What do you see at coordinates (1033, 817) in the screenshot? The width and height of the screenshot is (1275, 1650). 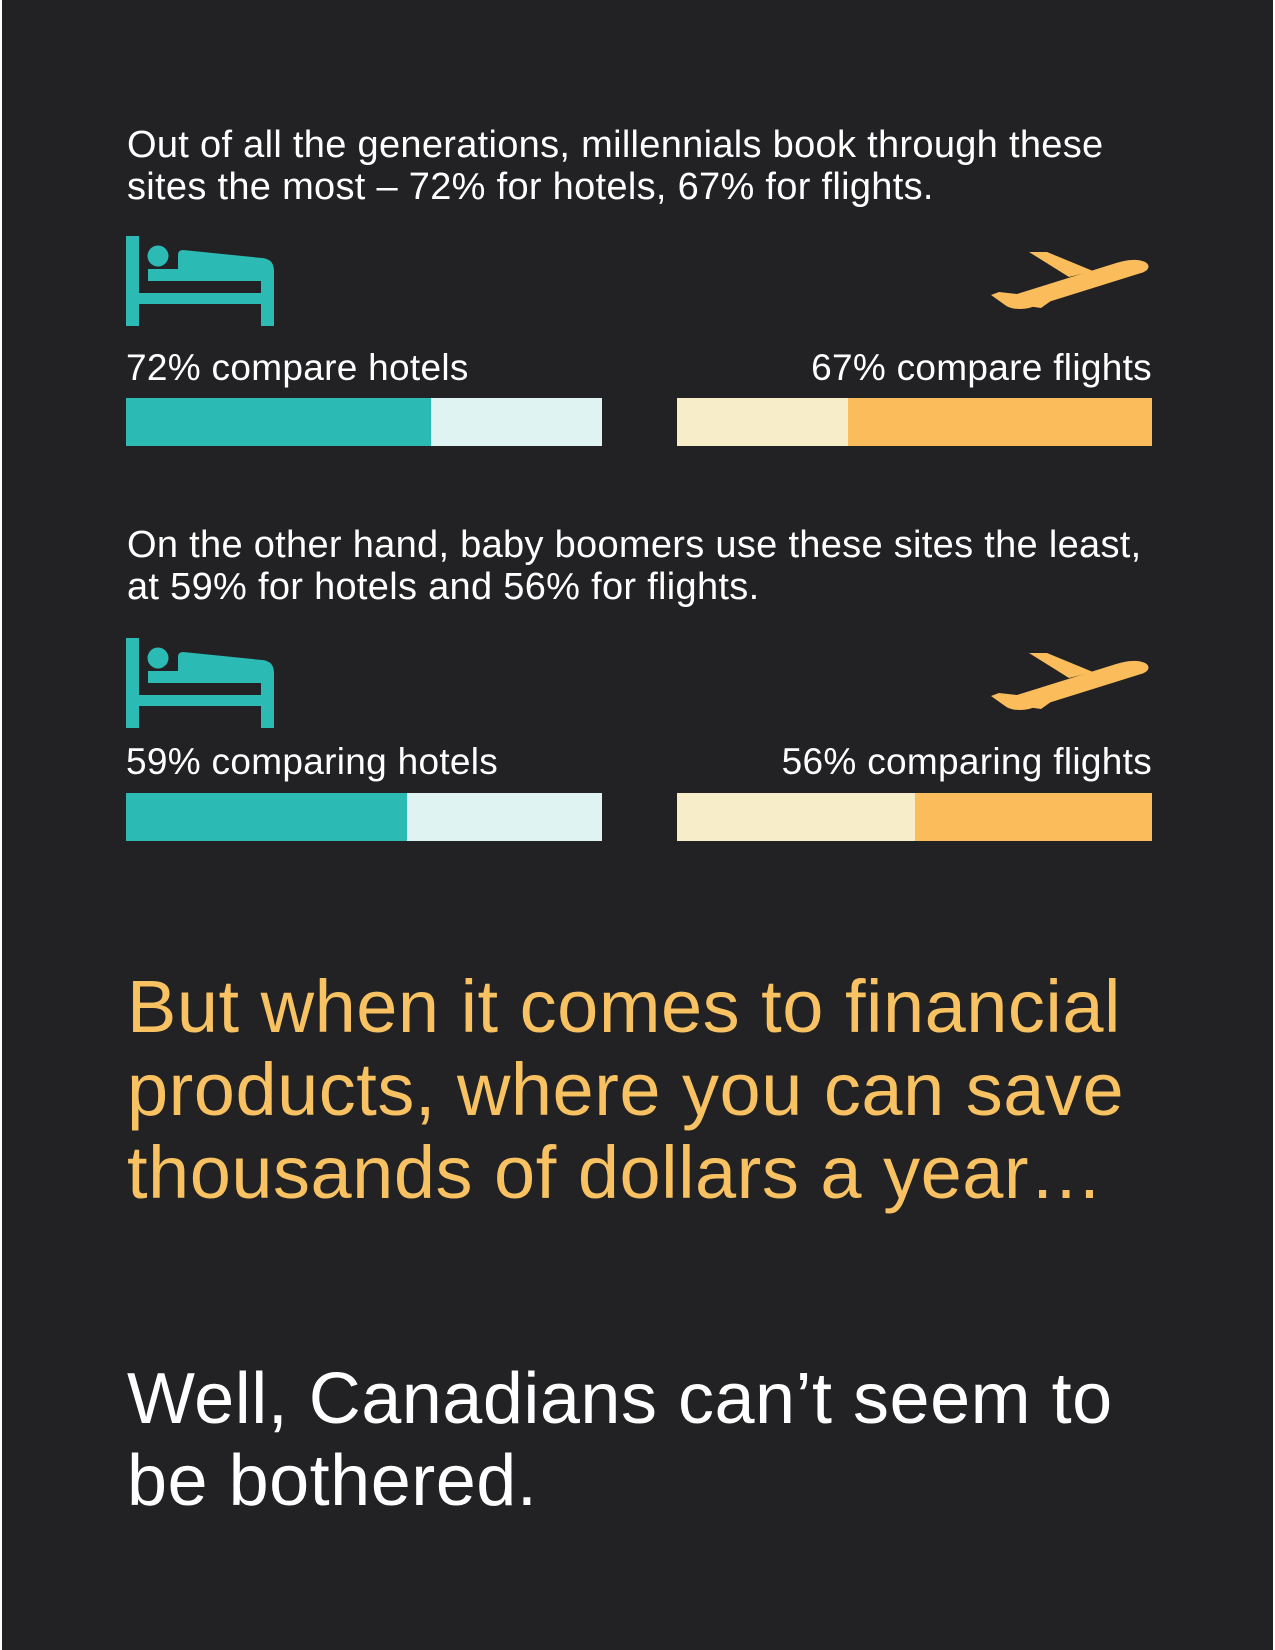 I see `boomers-flights-bar-fill` at bounding box center [1033, 817].